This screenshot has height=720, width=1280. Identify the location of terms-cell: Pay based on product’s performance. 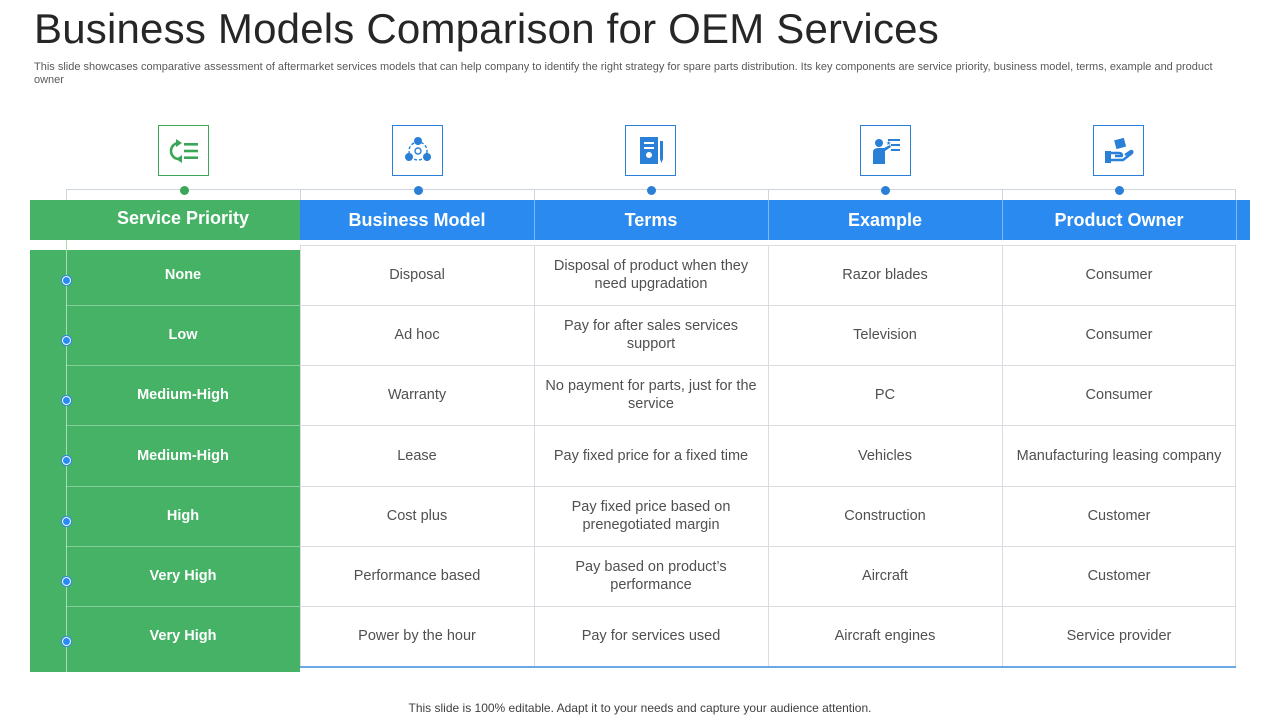
(651, 576).